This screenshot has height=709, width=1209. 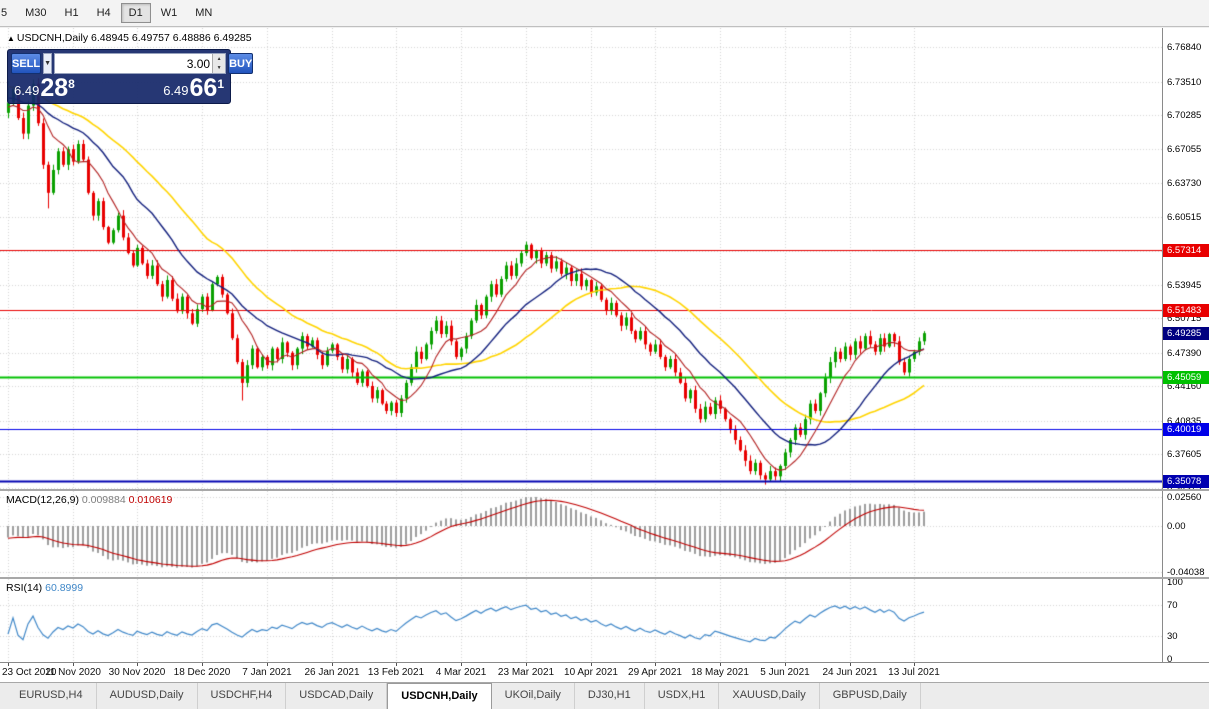 What do you see at coordinates (1184, 455) in the screenshot?
I see `price-axis-label: 6.37605` at bounding box center [1184, 455].